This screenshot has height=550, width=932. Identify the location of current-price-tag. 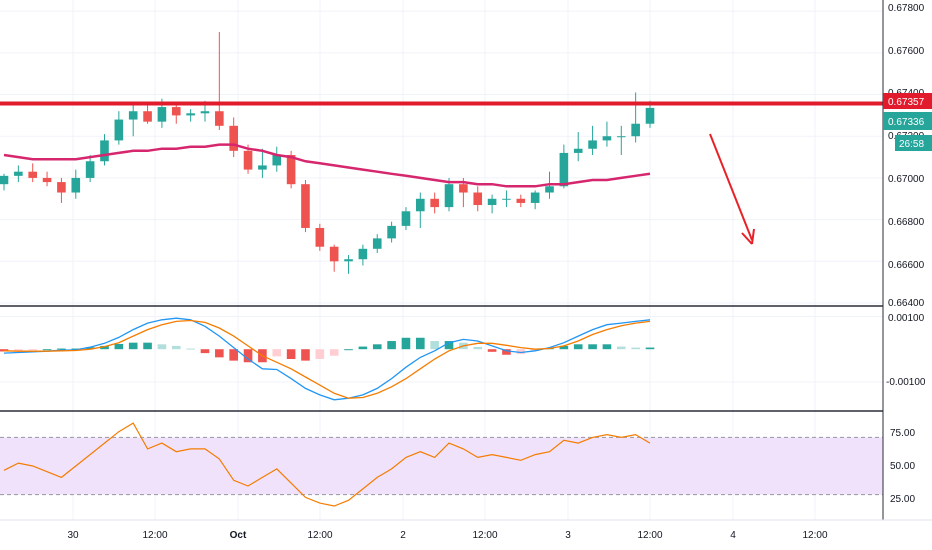
(907, 121).